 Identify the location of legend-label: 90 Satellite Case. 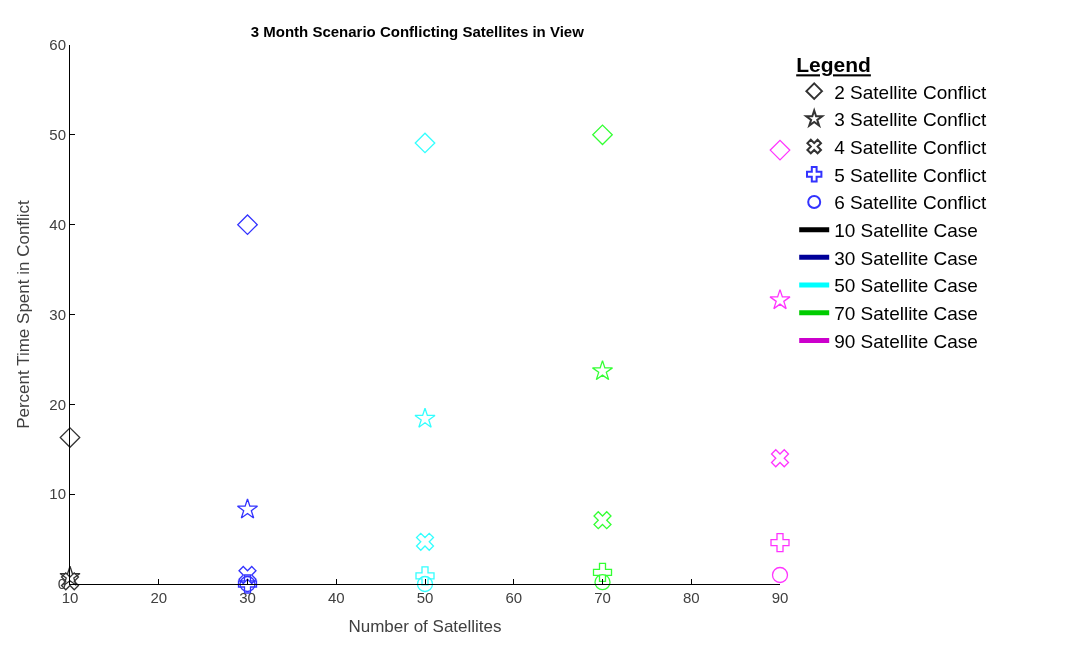
(906, 341).